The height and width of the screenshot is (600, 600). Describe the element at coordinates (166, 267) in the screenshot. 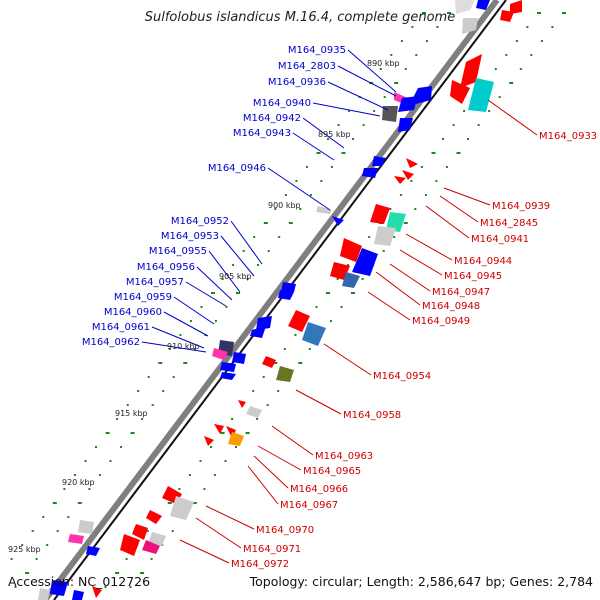

I see `gene-label-forward: M164_0956` at that location.